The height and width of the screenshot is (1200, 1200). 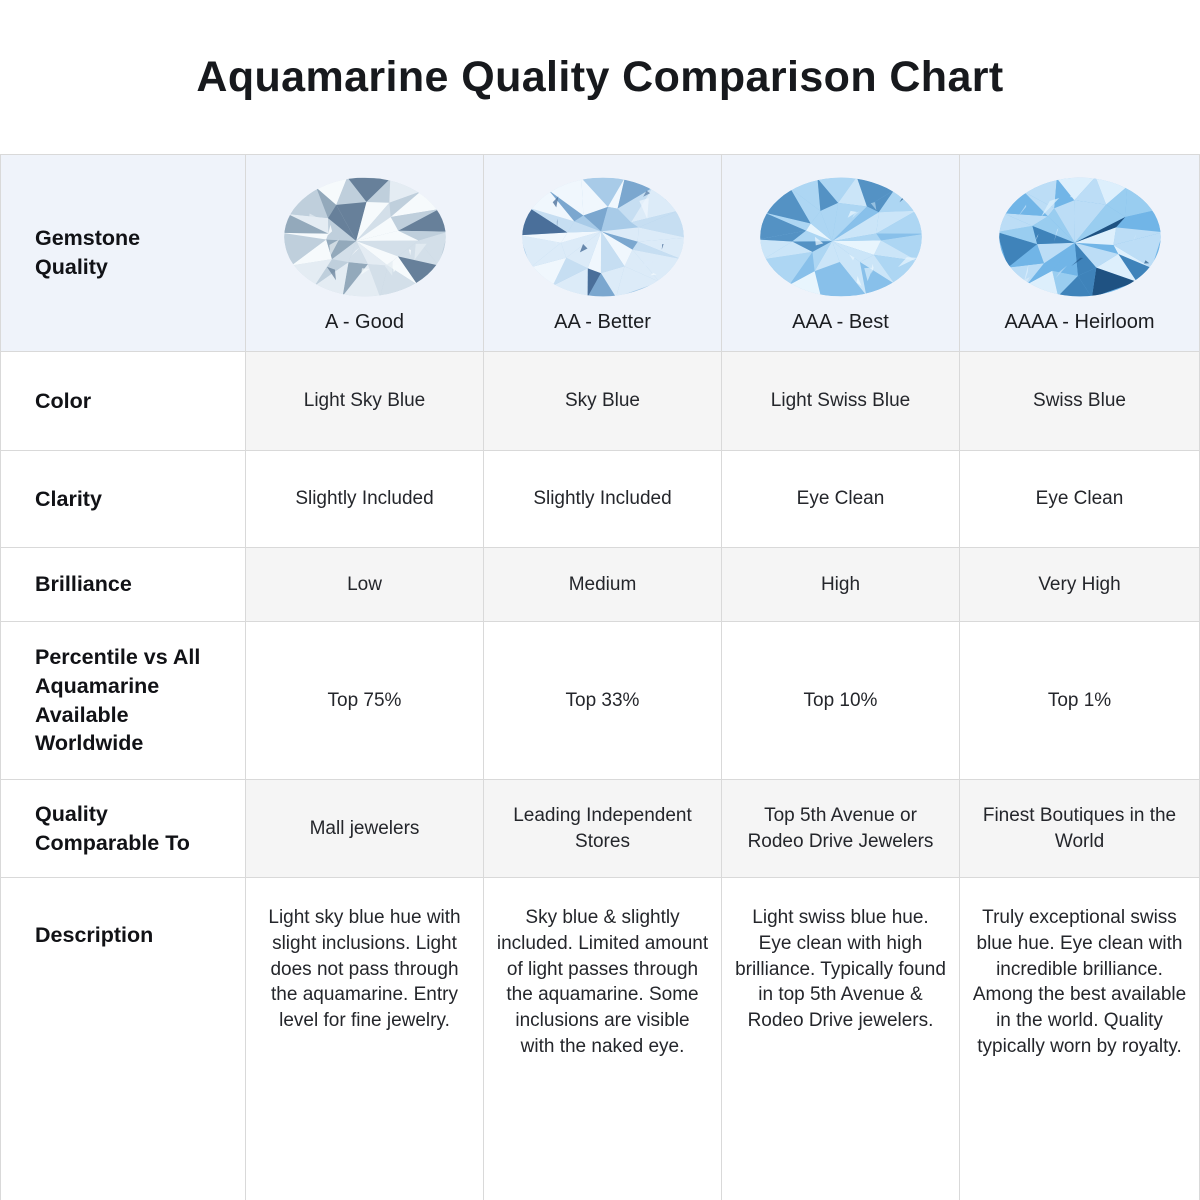 I want to click on cell-color-1: Sky Blue, so click(x=603, y=401).